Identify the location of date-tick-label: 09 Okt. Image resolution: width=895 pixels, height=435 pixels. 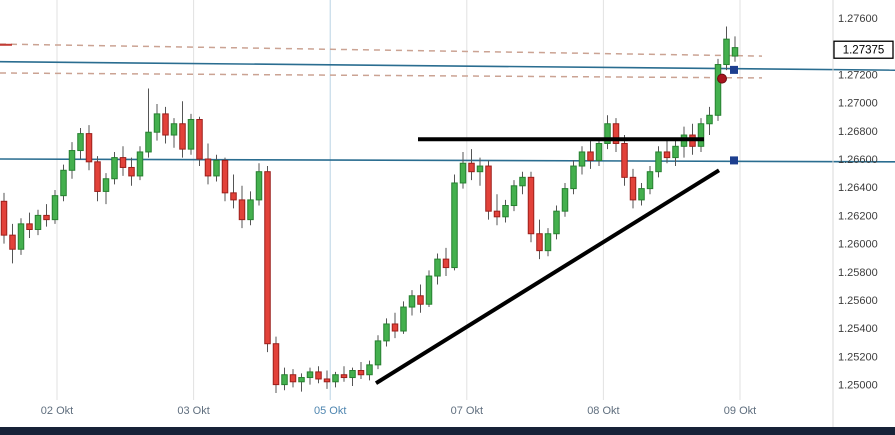
(740, 411).